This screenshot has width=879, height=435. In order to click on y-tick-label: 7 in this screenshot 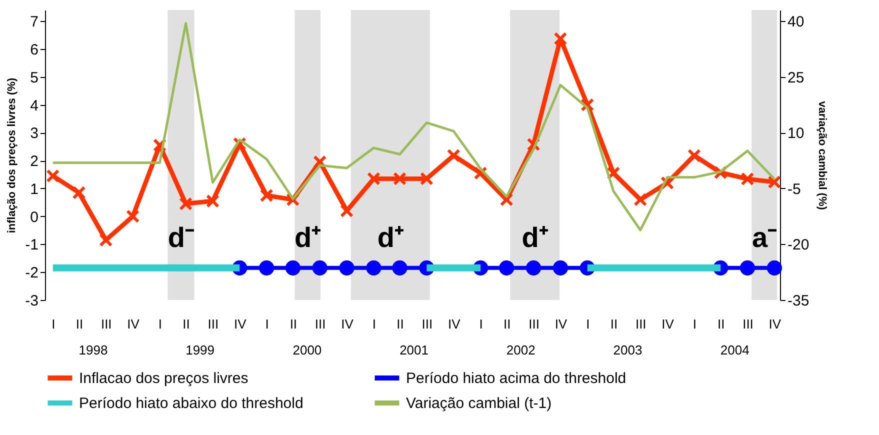, I will do `click(34, 22)`.